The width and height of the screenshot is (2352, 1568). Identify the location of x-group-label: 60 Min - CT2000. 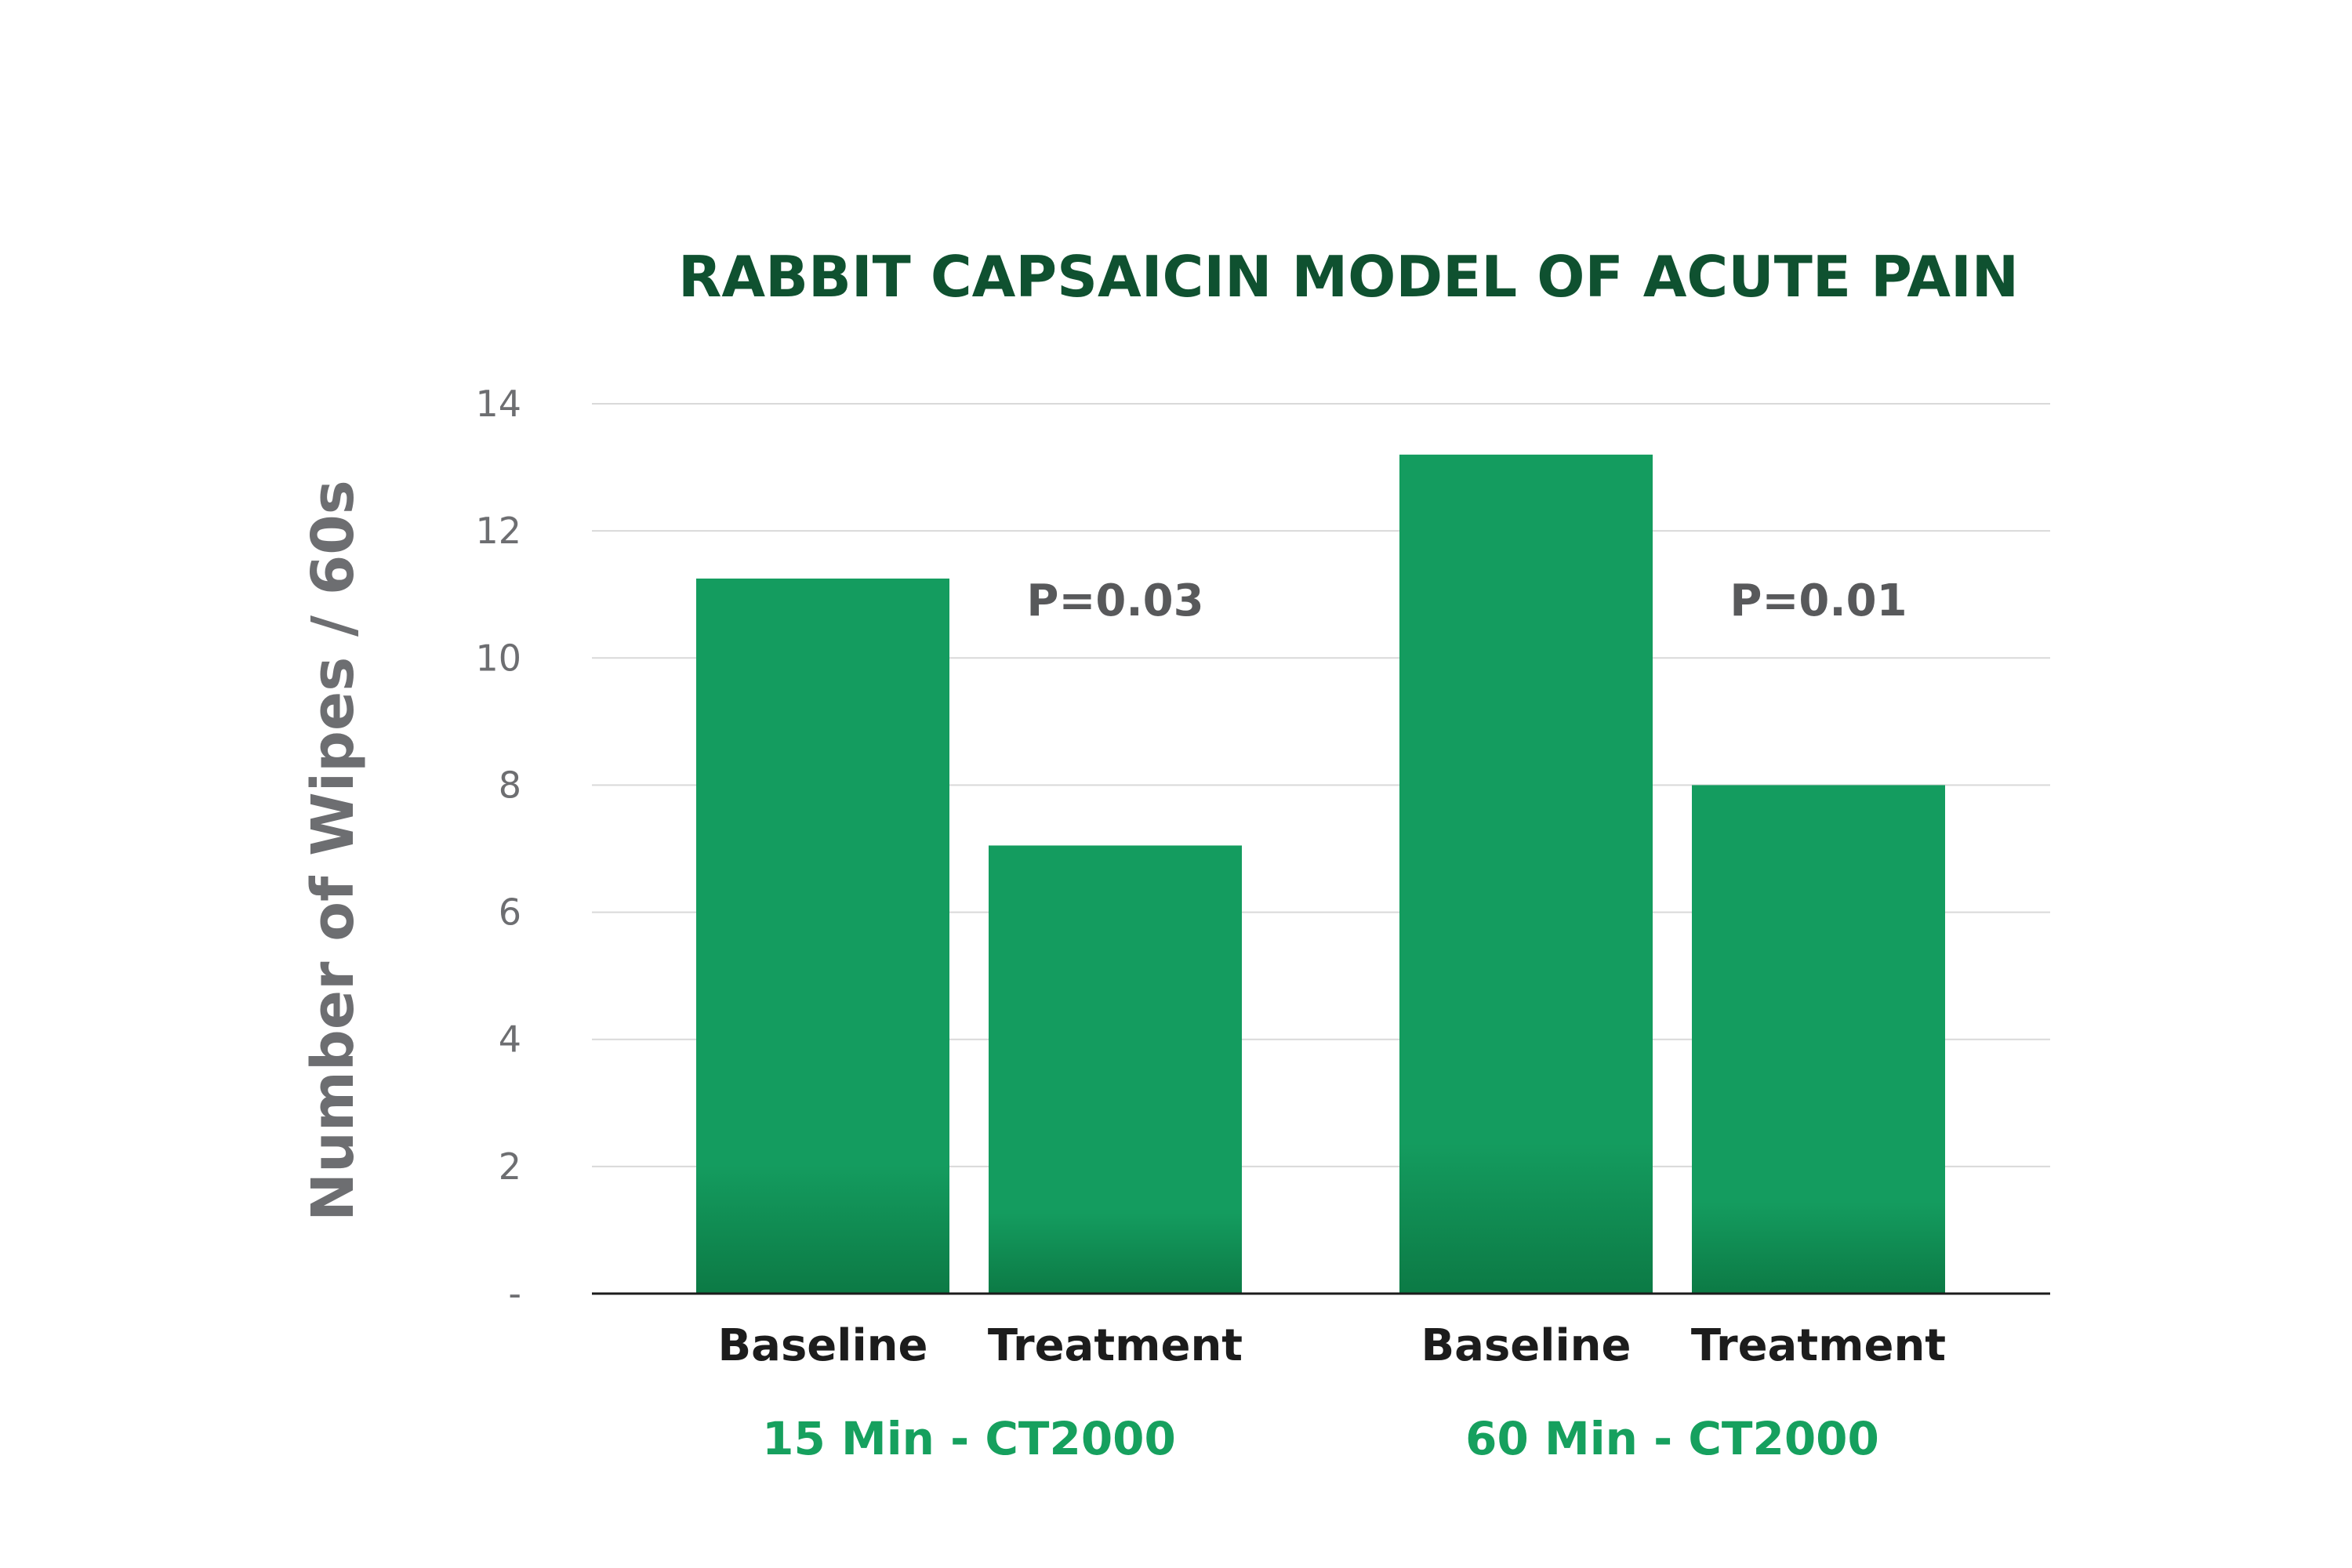
(1672, 1438).